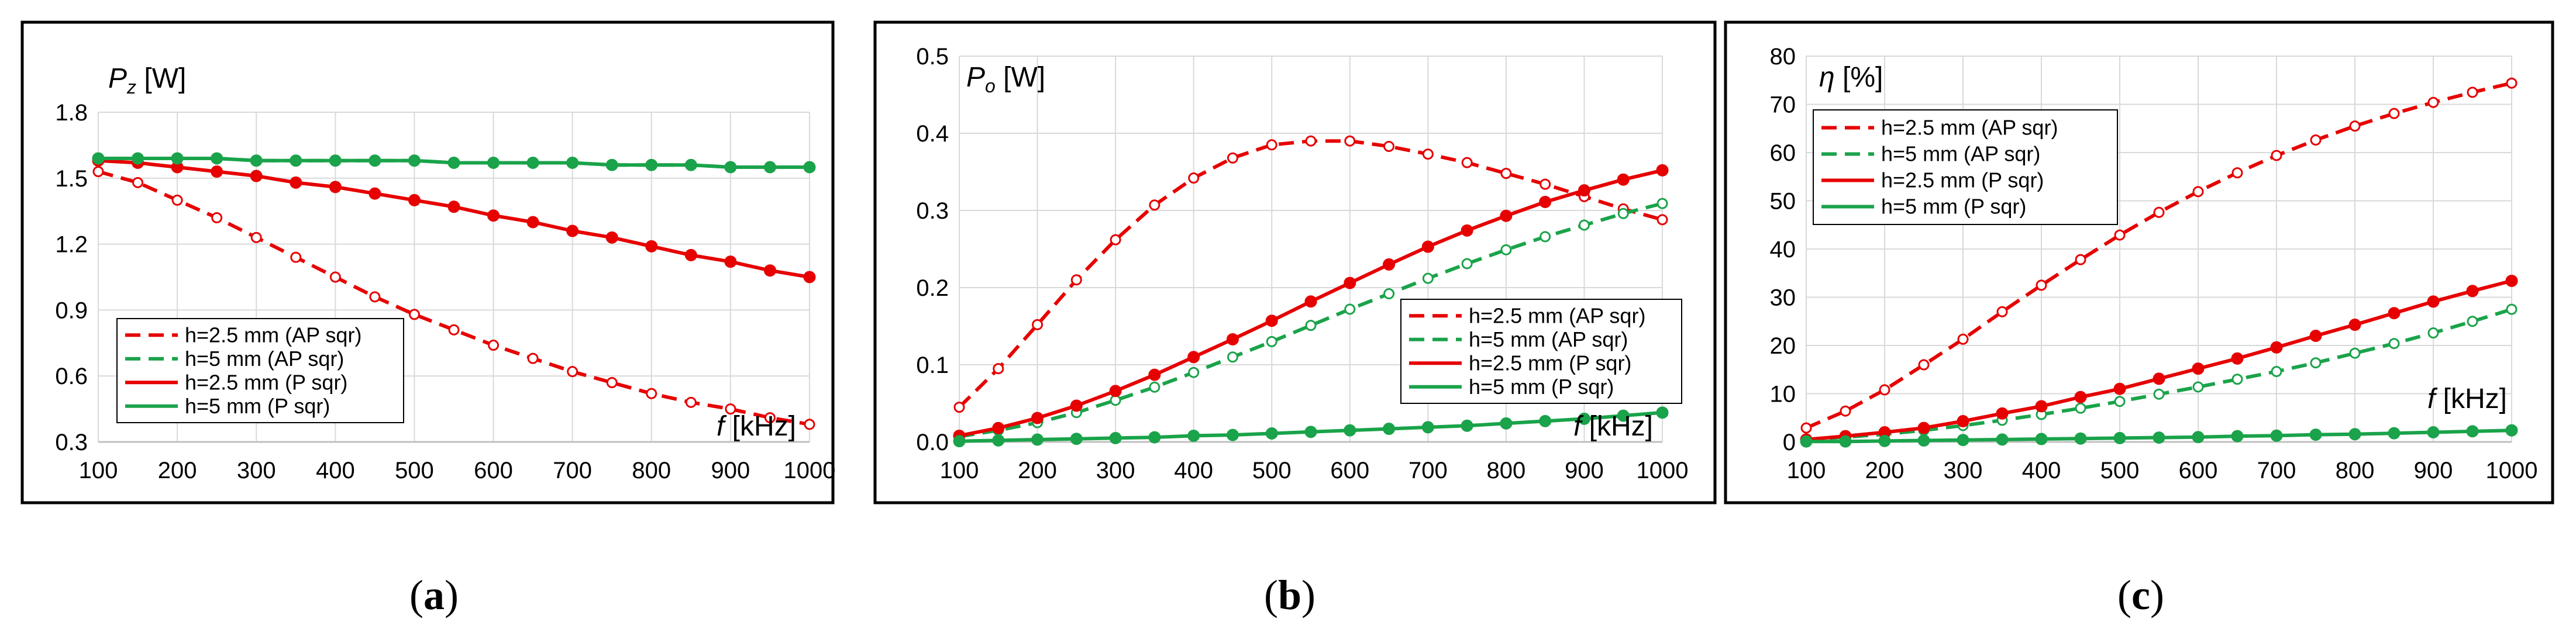  I want to click on y-tick-label: 80, so click(1783, 57).